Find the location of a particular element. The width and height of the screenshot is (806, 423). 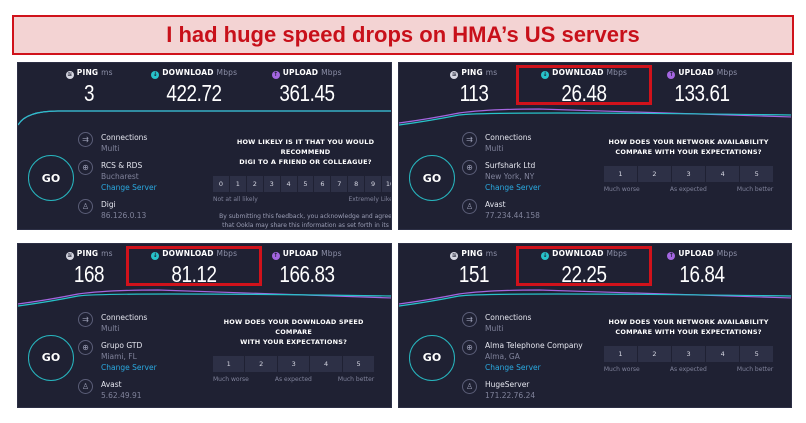

rating-option: 7 is located at coordinates (339, 183).